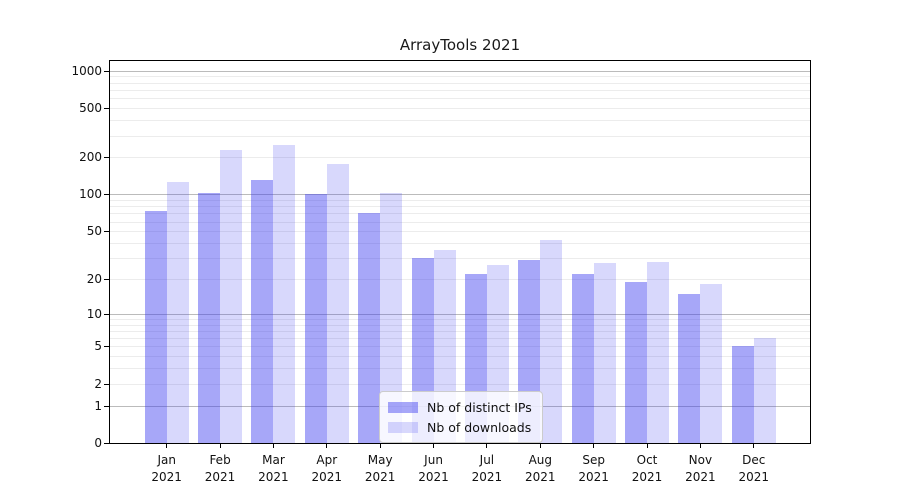 The height and width of the screenshot is (500, 900). What do you see at coordinates (167, 469) in the screenshot?
I see `x-tick-label: Jan 2021` at bounding box center [167, 469].